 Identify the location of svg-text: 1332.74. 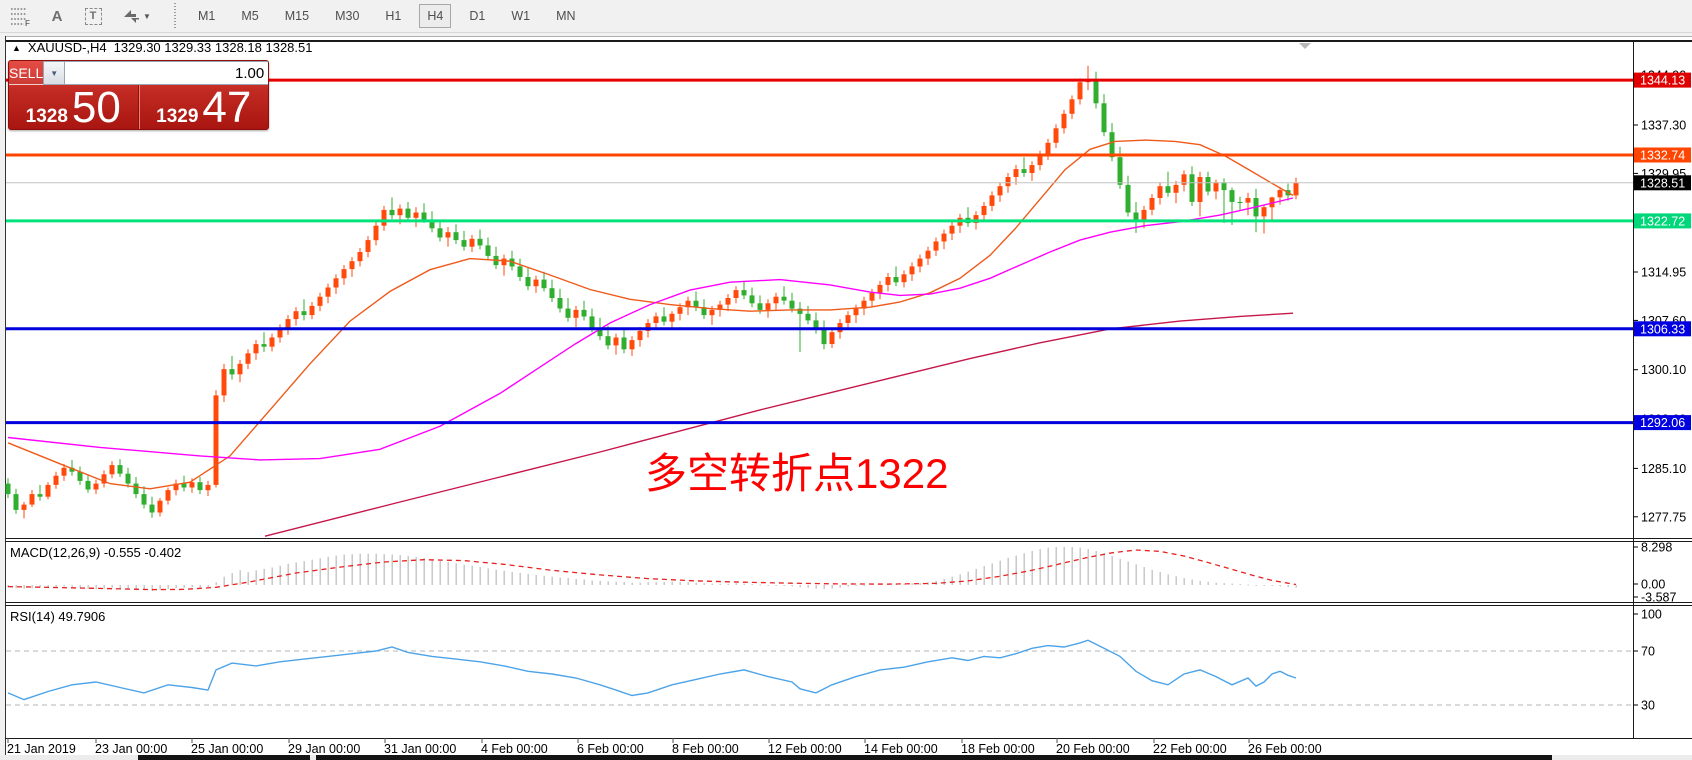
(1662, 156).